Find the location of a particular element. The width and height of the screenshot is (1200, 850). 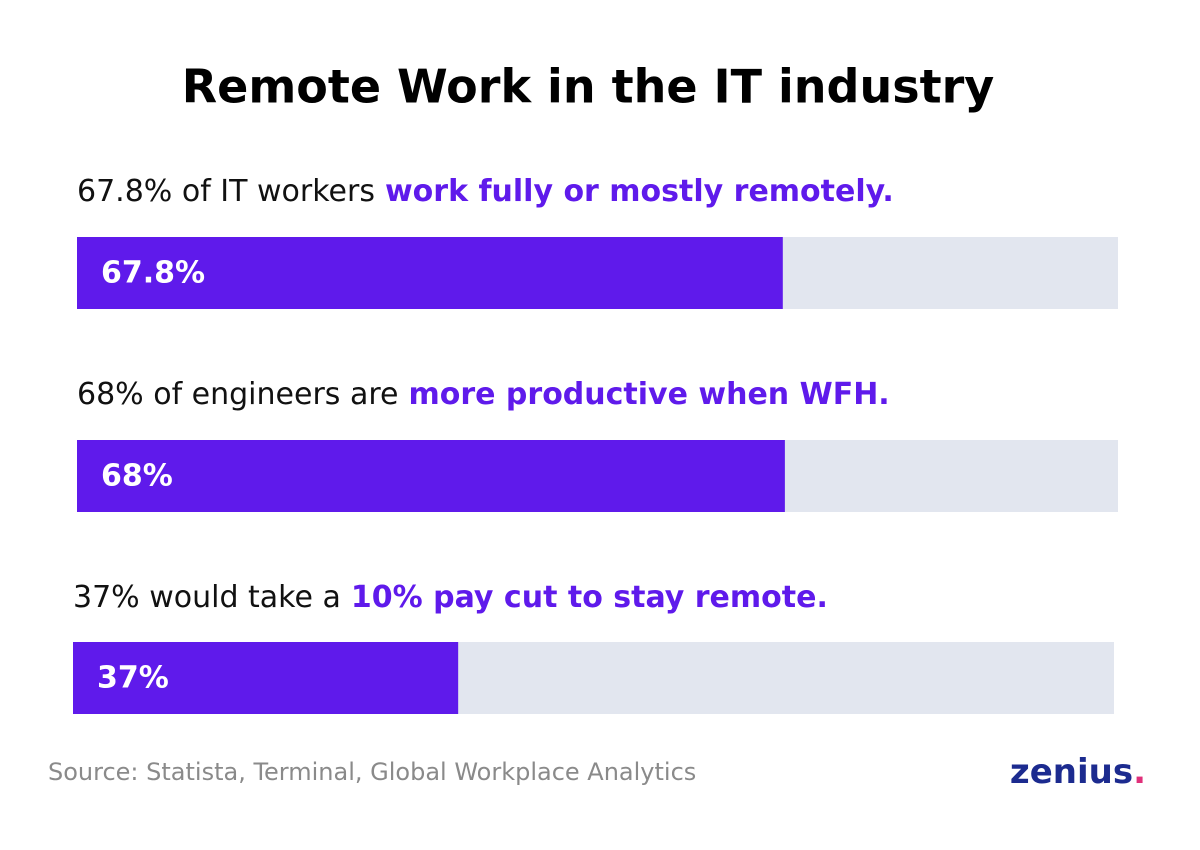

chart-title: Remote Work in the IT industry is located at coordinates (588, 87).